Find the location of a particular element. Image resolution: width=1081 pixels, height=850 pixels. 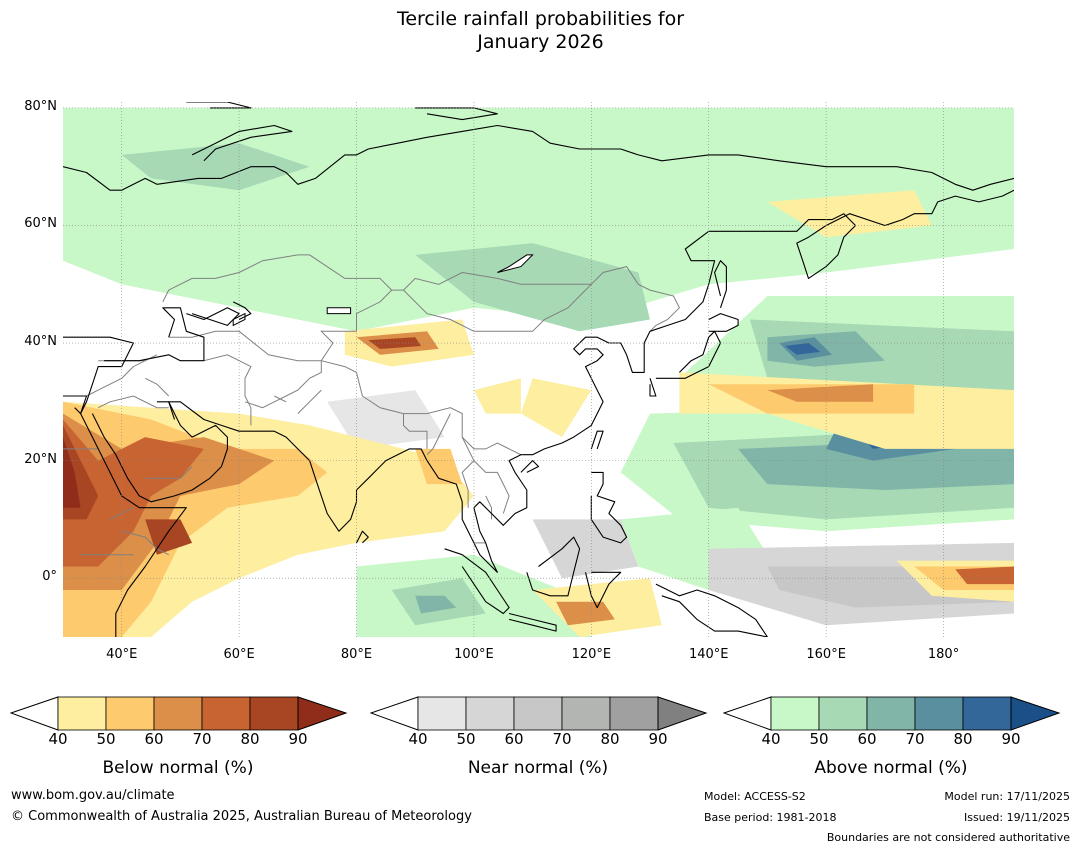

above-normal-colorbar-swatches is located at coordinates (892, 713).